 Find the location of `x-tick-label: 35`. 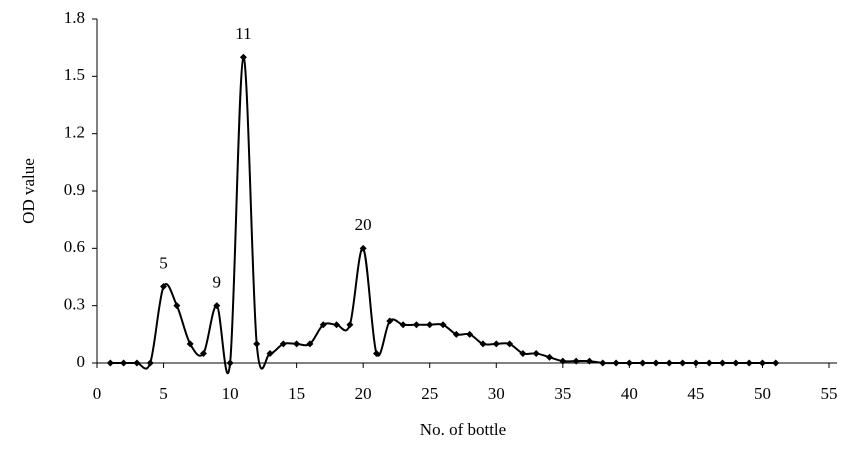

x-tick-label: 35 is located at coordinates (562, 393).